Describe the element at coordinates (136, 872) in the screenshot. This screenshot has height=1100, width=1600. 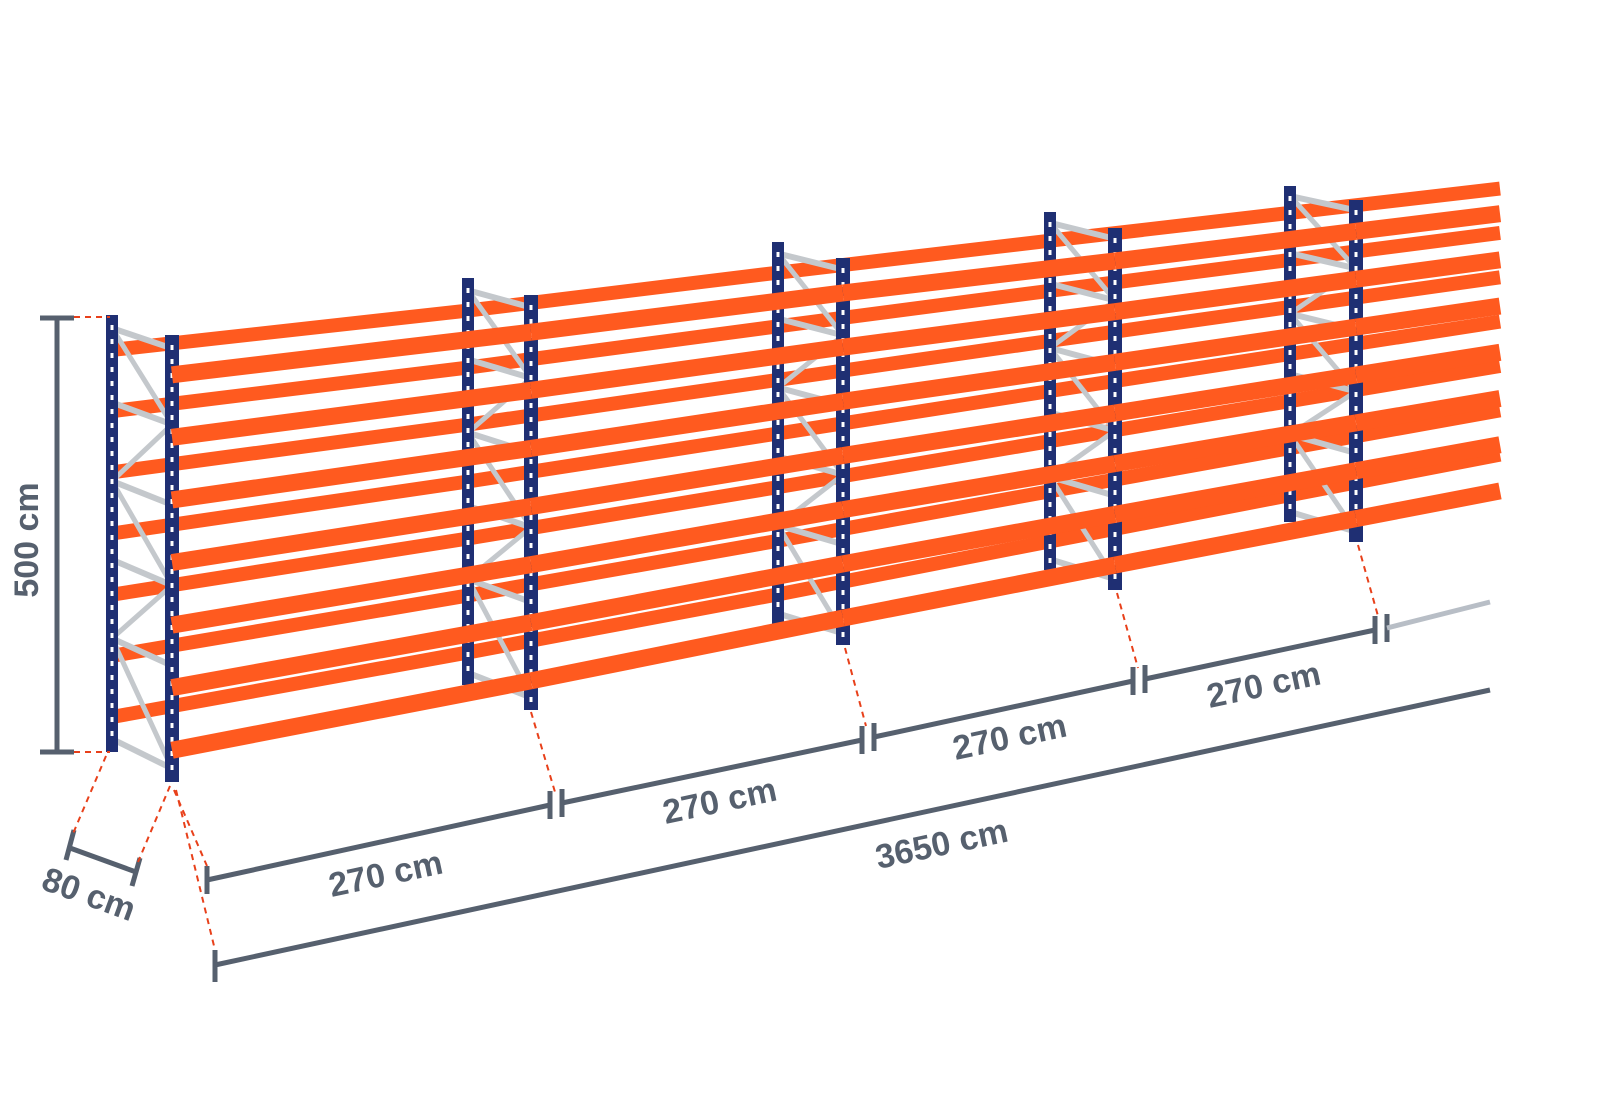
I see `depth-tick` at that location.